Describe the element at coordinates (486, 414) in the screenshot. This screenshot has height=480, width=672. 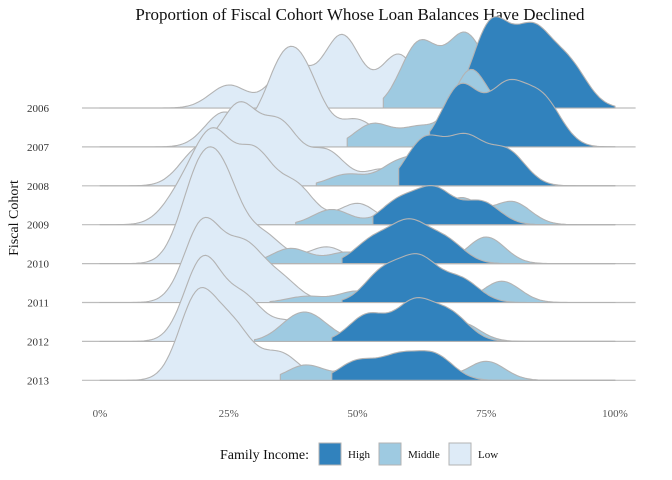
I see `x-tick-label-3: 75%` at that location.